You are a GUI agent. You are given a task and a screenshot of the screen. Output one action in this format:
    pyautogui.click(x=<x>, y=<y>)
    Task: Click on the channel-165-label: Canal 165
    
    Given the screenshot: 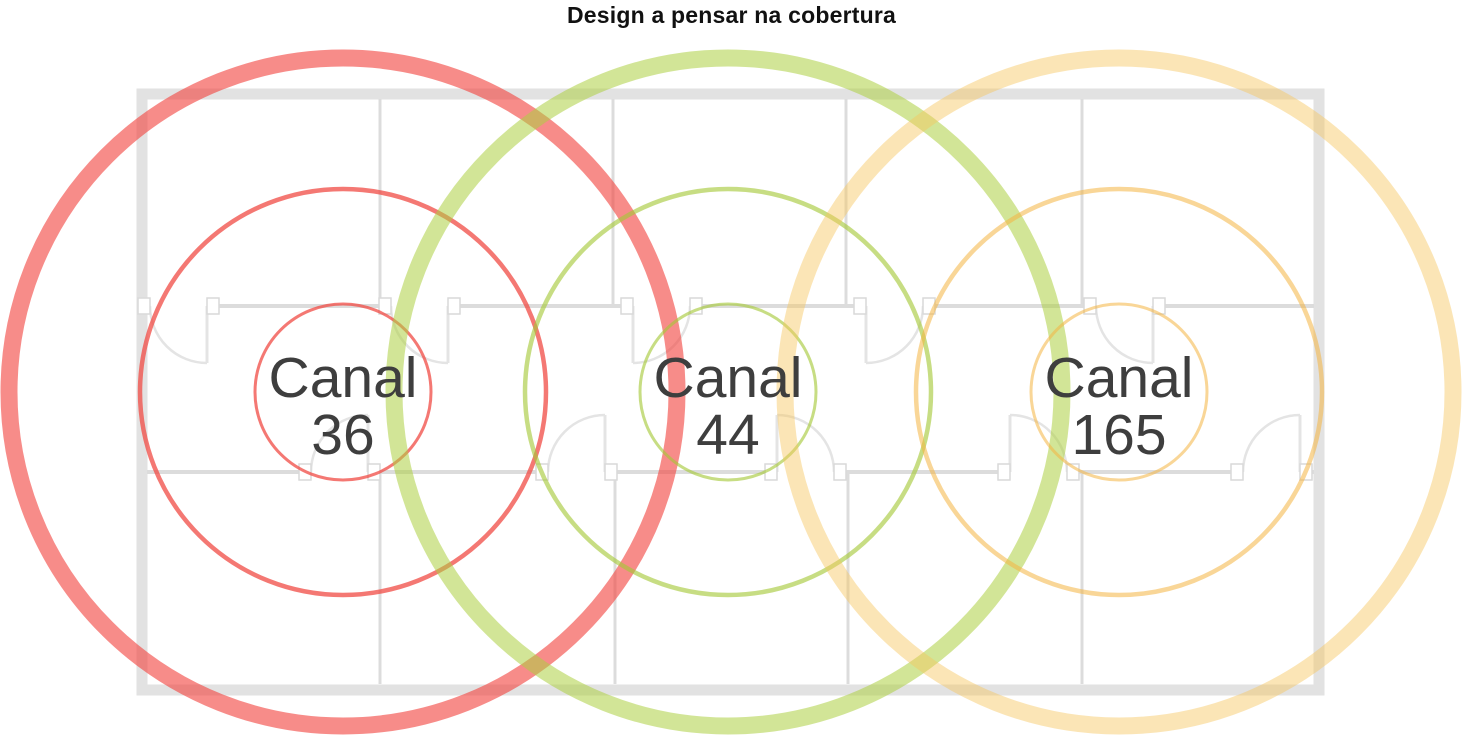 What is the action you would take?
    pyautogui.click(x=1119, y=407)
    